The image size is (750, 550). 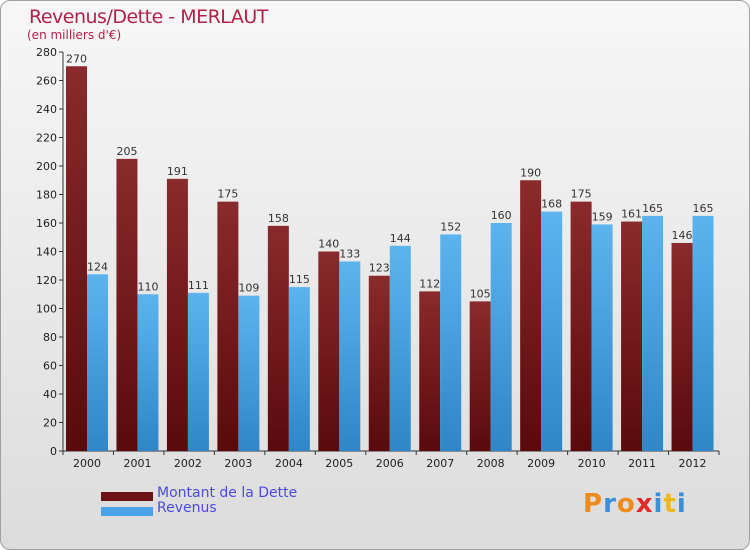 What do you see at coordinates (501, 215) in the screenshot?
I see `data-label: 160` at bounding box center [501, 215].